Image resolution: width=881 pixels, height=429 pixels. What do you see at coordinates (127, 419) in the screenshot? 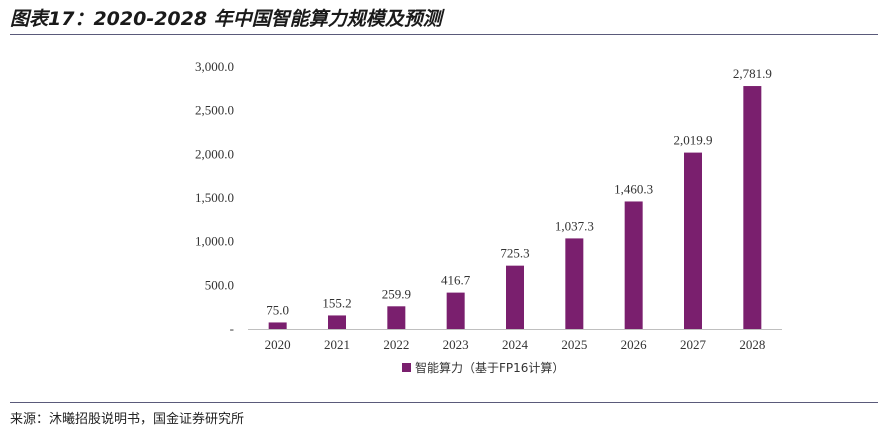
I see `source-note: 来源：沐曦招股说明书，国金证券研究所` at bounding box center [127, 419].